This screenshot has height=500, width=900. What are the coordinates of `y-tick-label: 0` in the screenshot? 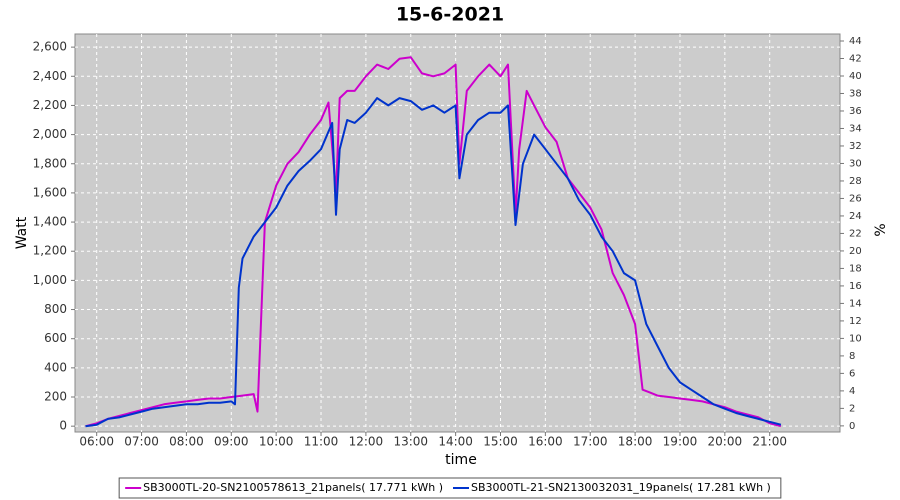 It's located at (63, 426).